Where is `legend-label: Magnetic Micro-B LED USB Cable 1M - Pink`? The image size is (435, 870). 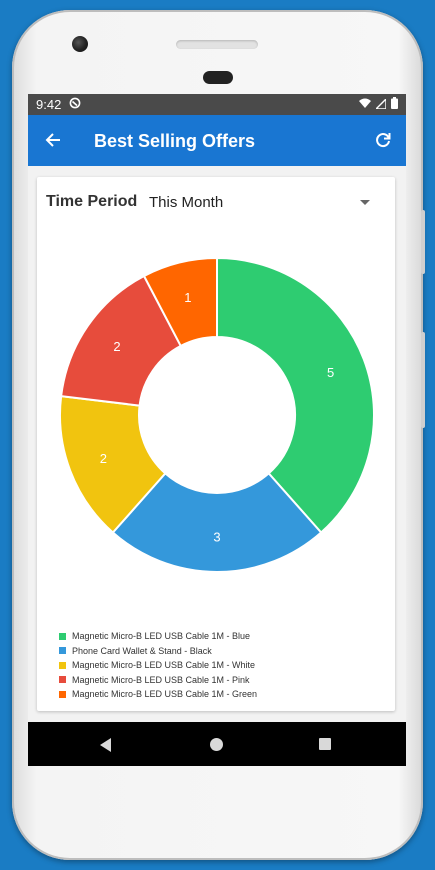 legend-label: Magnetic Micro-B LED USB Cable 1M - Pink is located at coordinates (161, 679).